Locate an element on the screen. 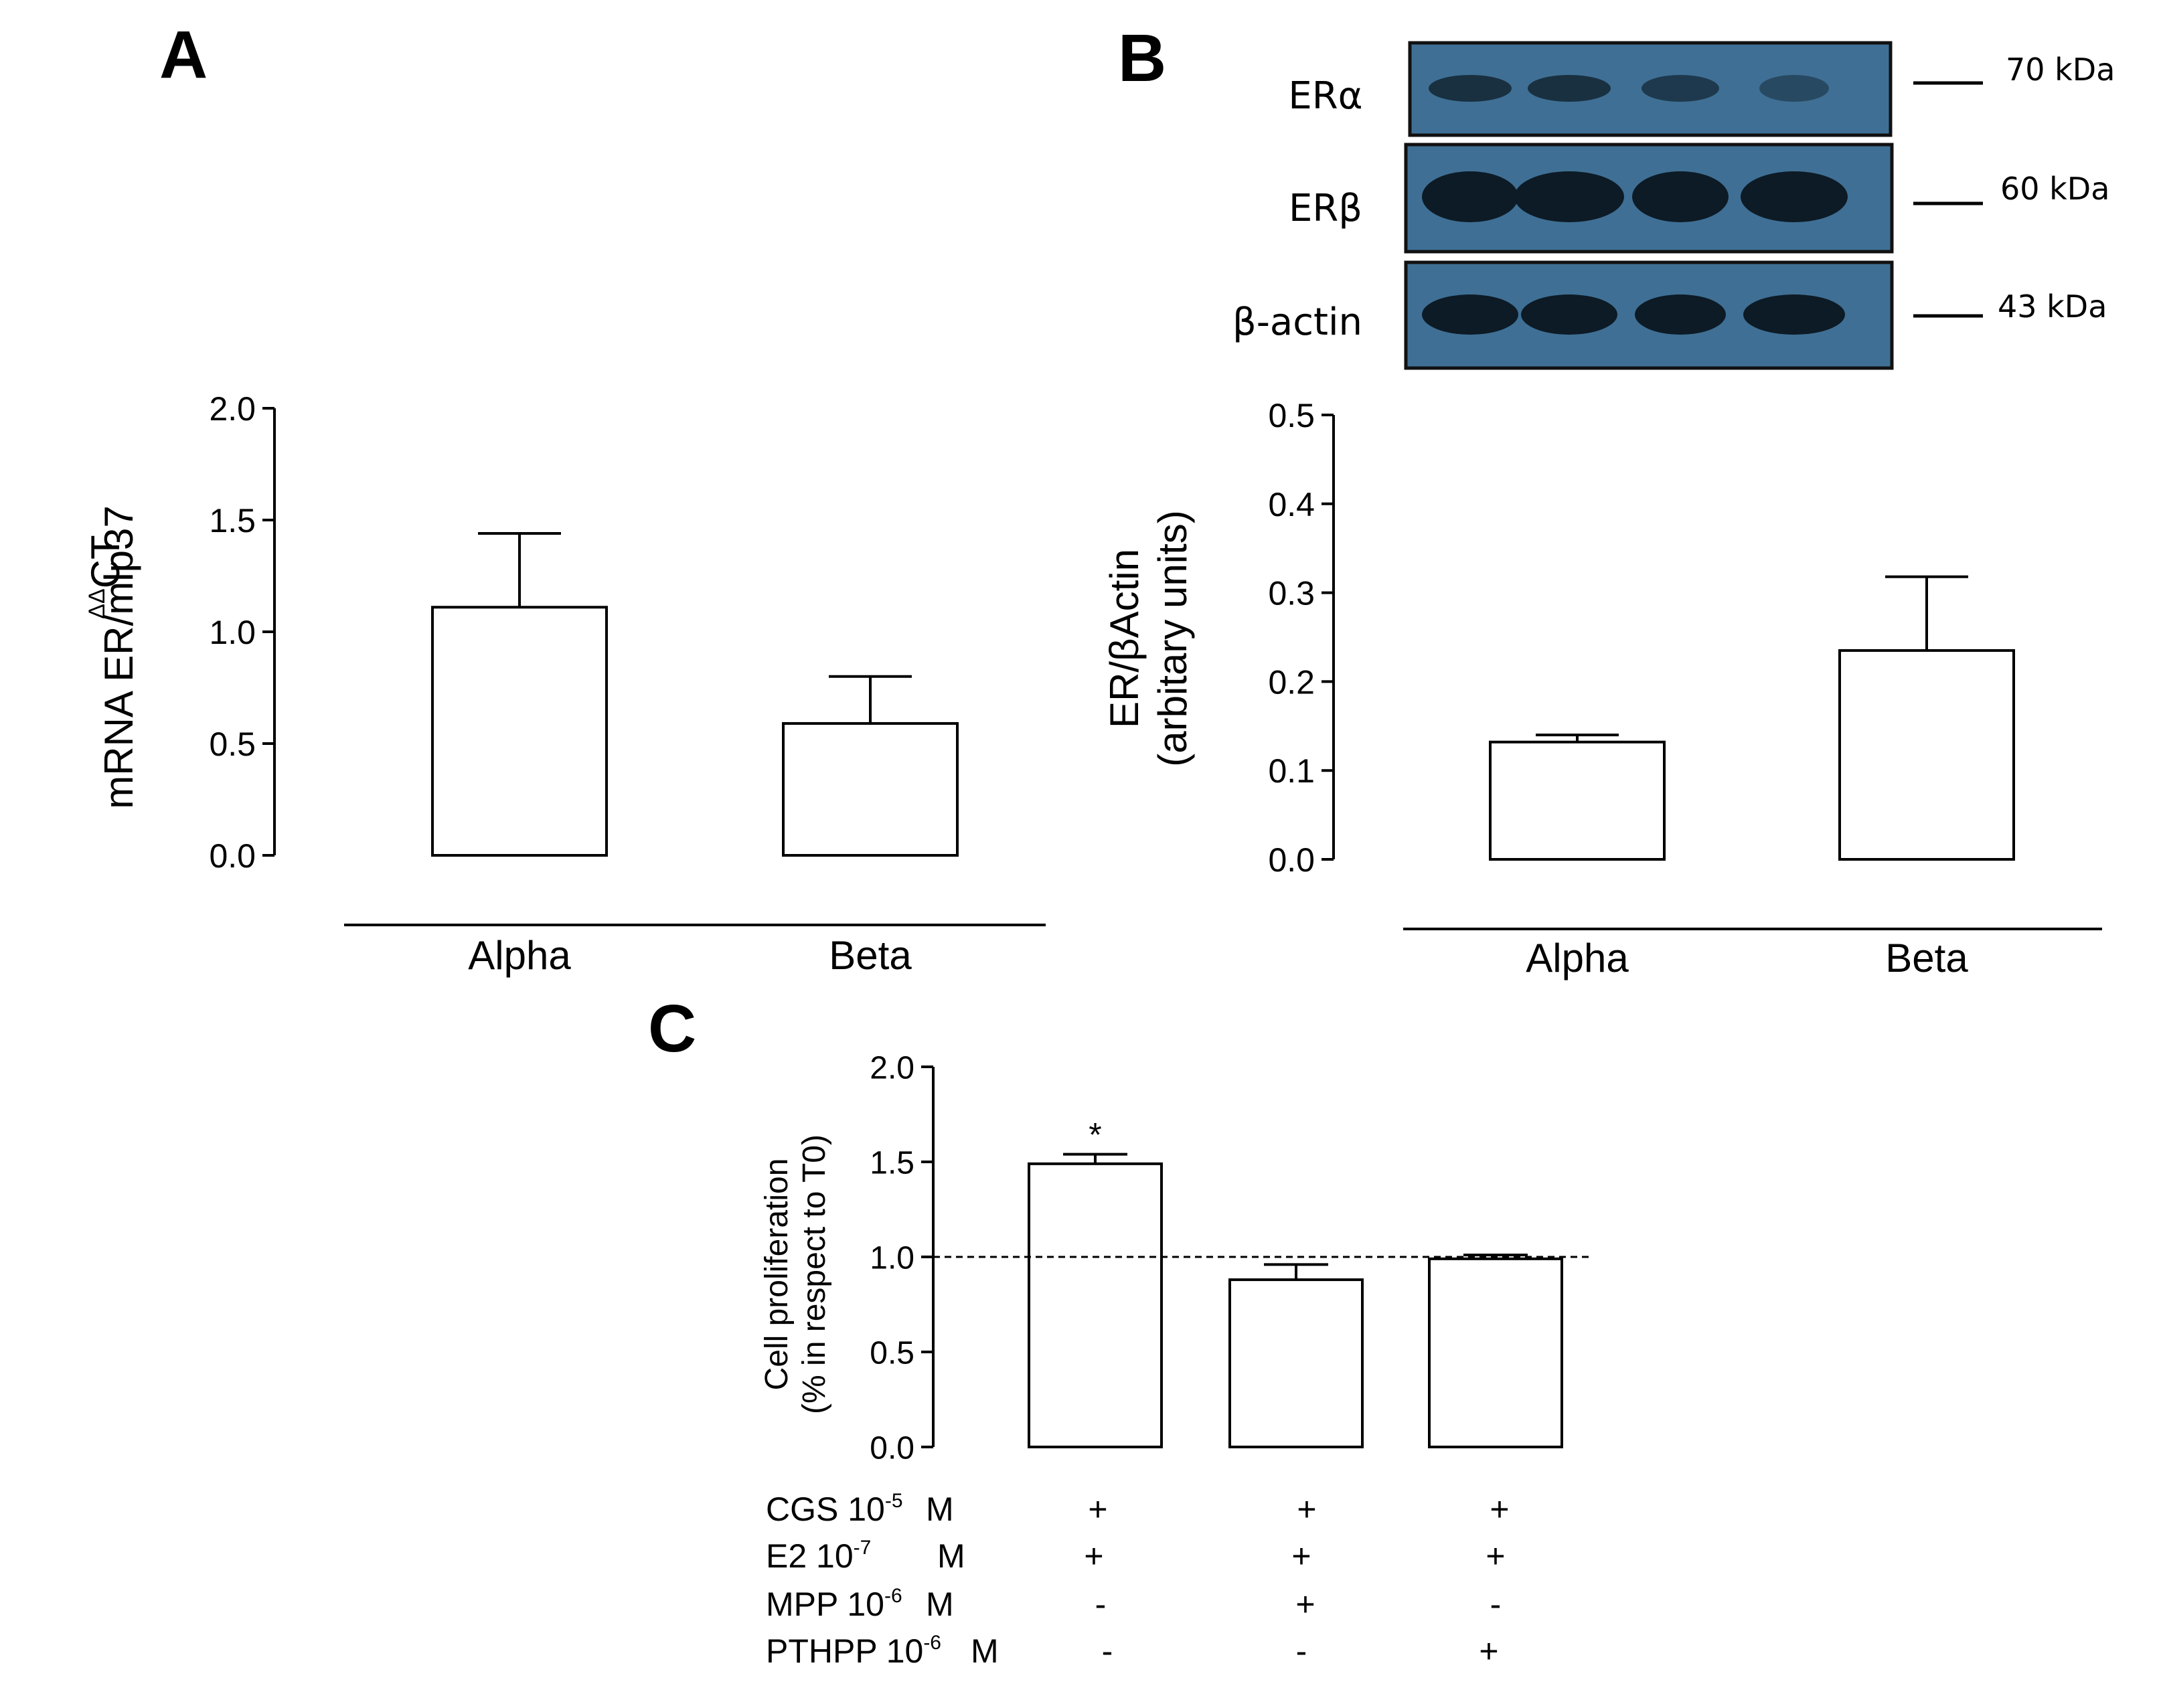  blot-bands is located at coordinates (1635, 205).